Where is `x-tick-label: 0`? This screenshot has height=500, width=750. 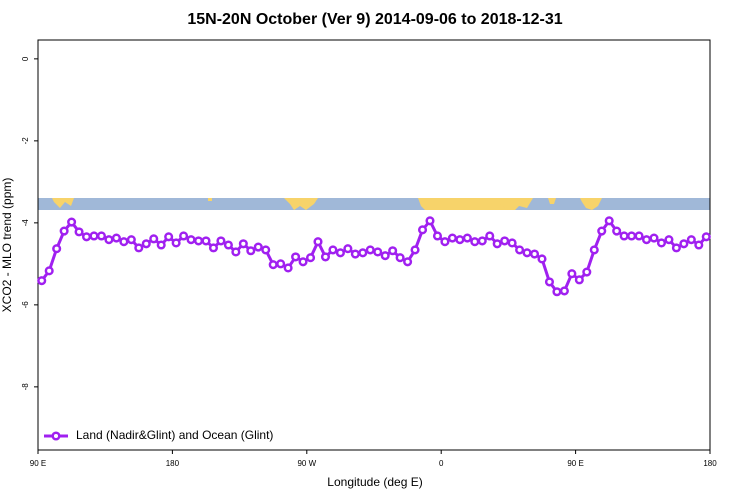
x-tick-label: 0 is located at coordinates (441, 463).